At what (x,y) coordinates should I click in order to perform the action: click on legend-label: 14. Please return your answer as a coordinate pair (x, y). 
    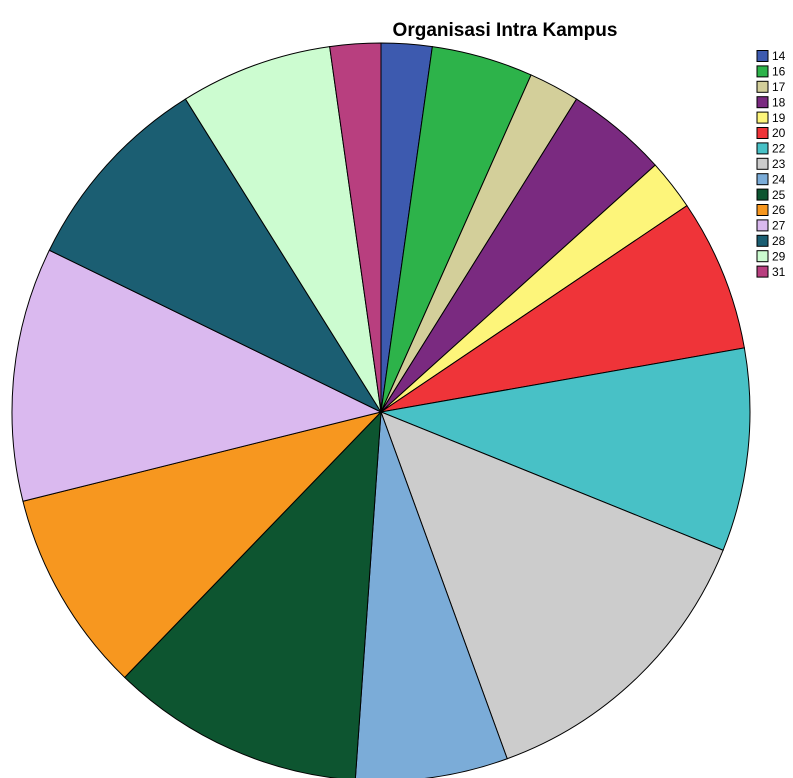
    Looking at the image, I should click on (779, 56).